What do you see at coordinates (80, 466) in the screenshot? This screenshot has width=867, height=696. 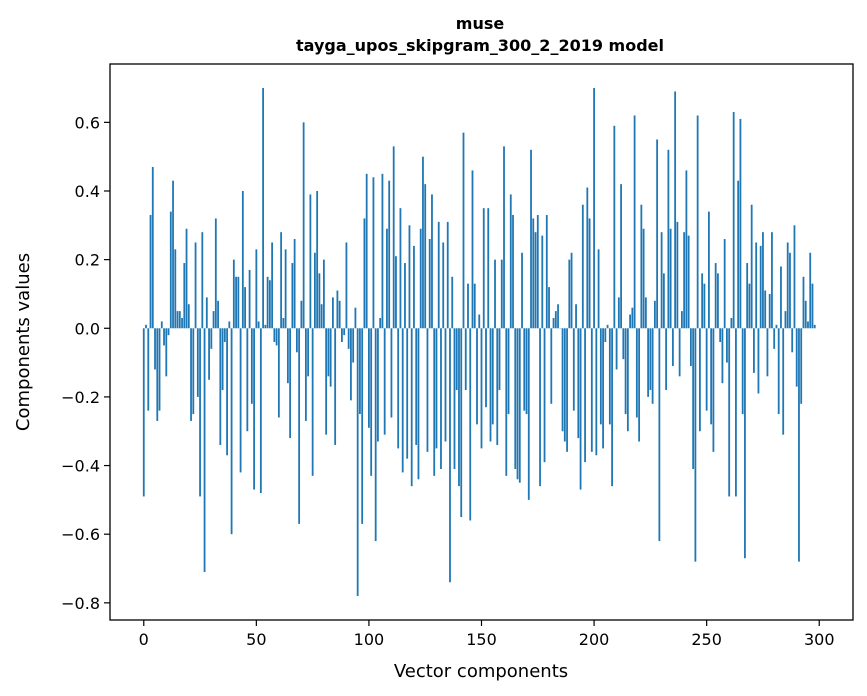 I see `y-tick-label: −0.4` at bounding box center [80, 466].